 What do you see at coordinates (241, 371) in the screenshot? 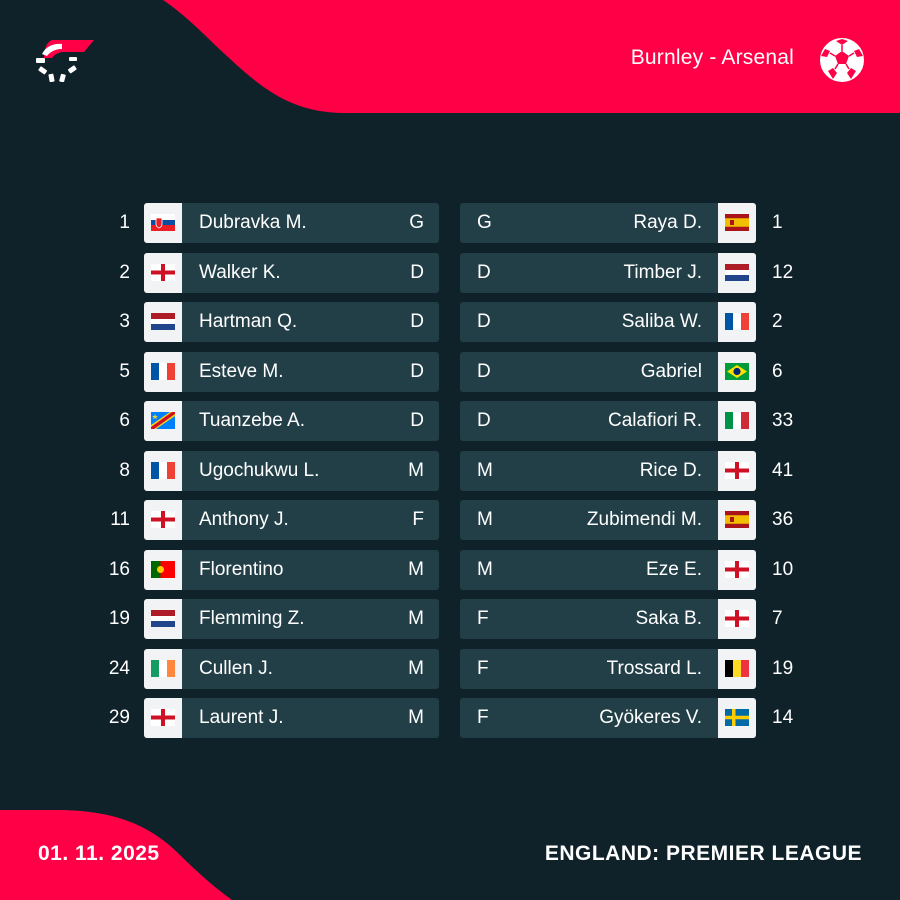
I see `home-player-name: Esteve M.` at bounding box center [241, 371].